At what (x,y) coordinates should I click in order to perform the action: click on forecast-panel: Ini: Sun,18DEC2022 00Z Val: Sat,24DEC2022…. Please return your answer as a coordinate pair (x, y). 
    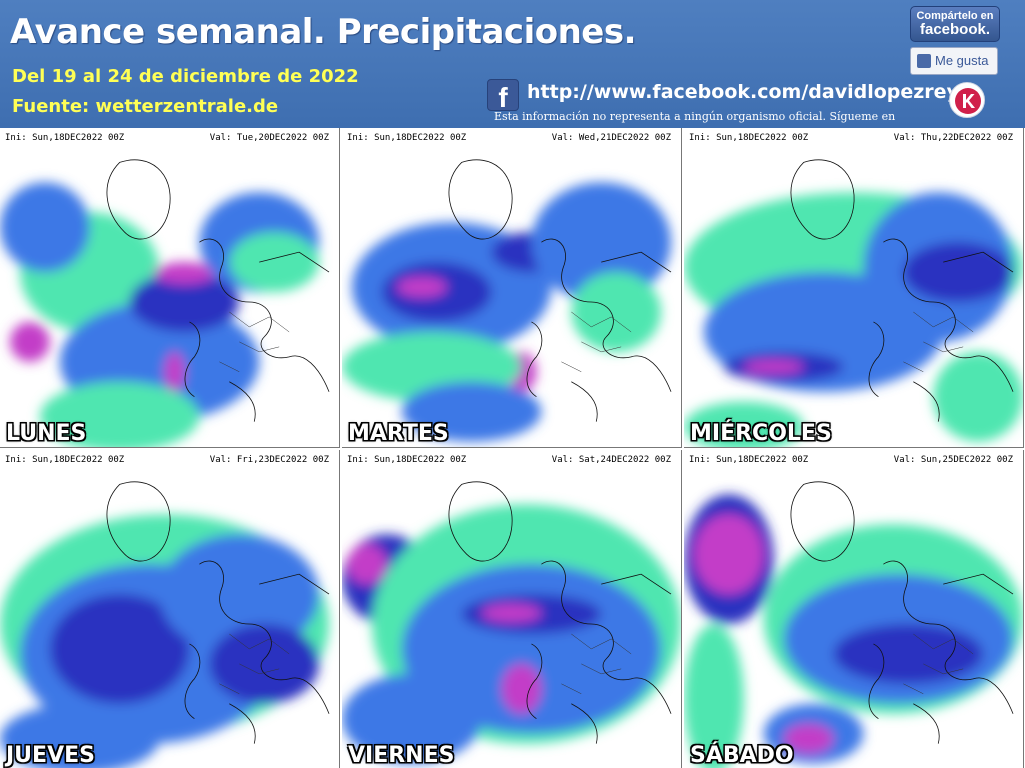
    Looking at the image, I should click on (512, 609).